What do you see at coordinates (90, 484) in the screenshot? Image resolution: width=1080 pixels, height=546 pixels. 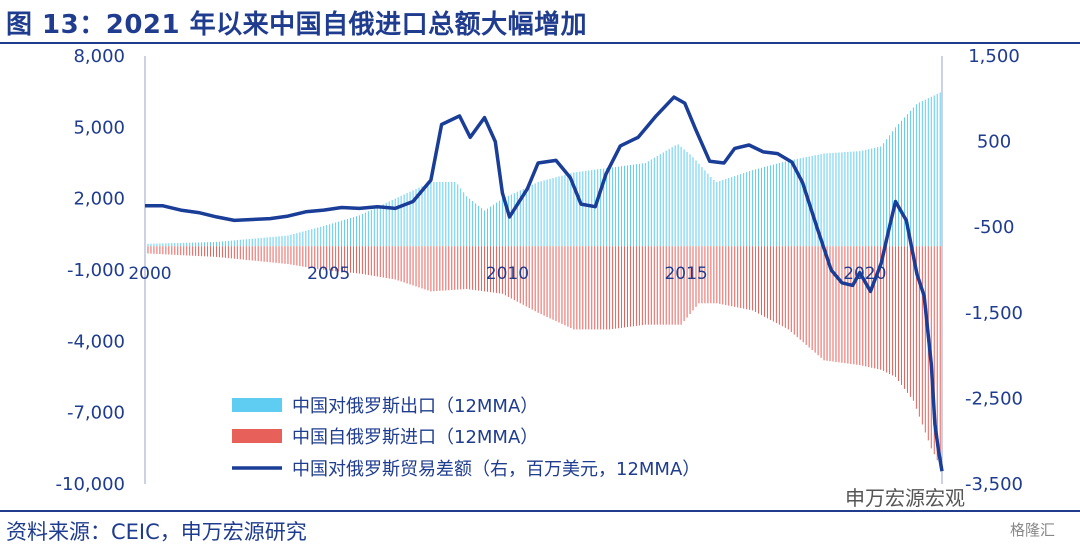 I see `left-tick-label: -10,000` at bounding box center [90, 484].